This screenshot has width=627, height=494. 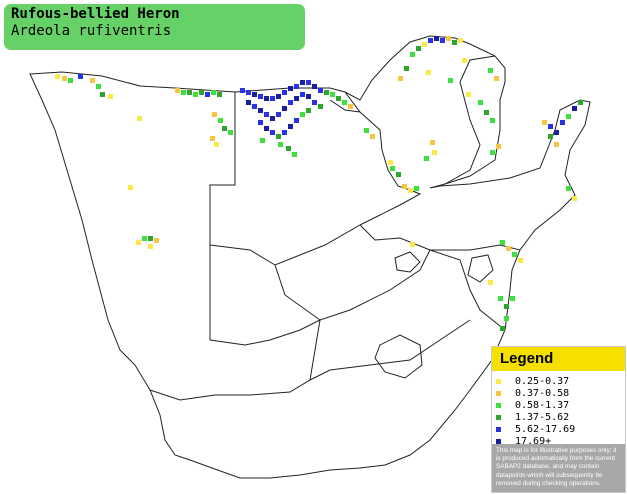 I want to click on legend-item: 5.62-17.69, so click(x=560, y=429).